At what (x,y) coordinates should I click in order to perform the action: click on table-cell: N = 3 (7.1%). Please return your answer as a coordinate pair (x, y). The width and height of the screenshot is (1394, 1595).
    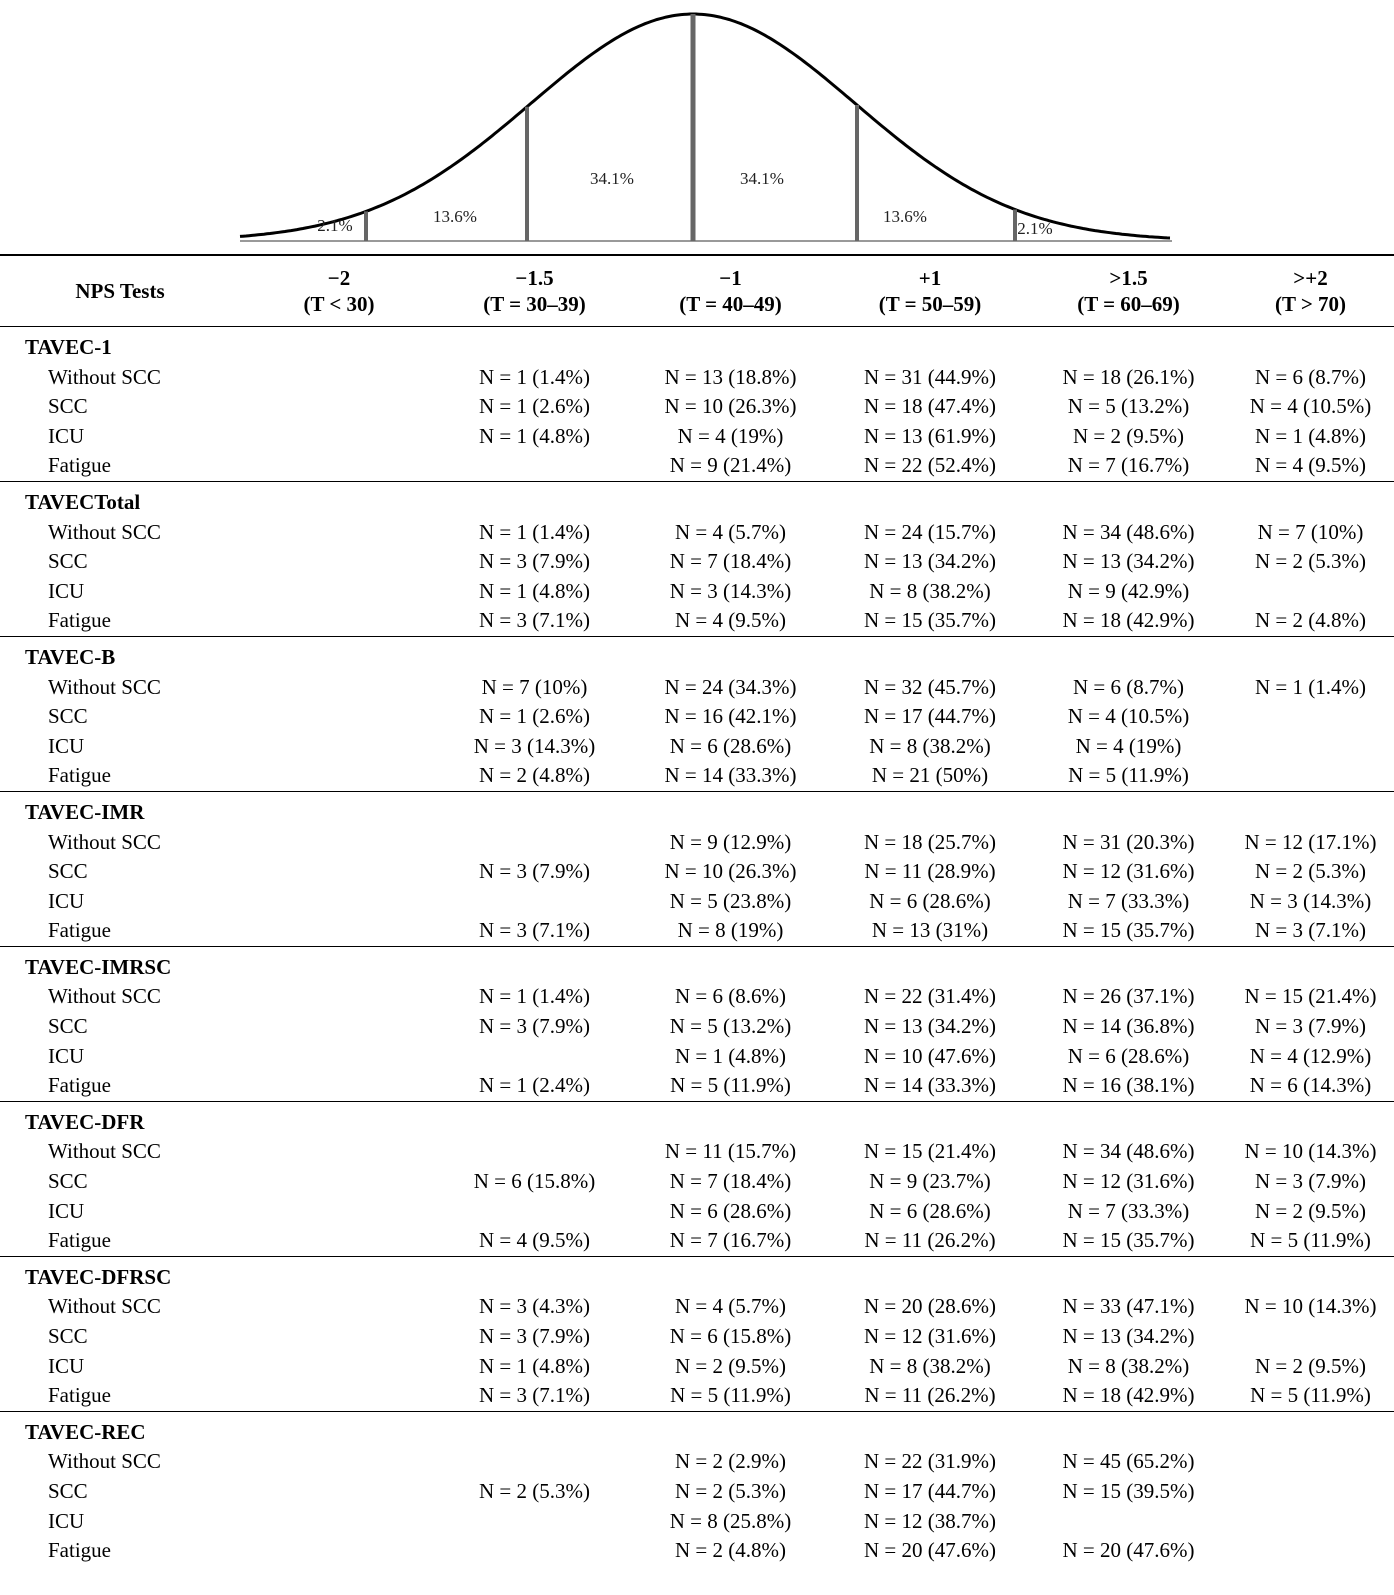
    Looking at the image, I should click on (534, 930).